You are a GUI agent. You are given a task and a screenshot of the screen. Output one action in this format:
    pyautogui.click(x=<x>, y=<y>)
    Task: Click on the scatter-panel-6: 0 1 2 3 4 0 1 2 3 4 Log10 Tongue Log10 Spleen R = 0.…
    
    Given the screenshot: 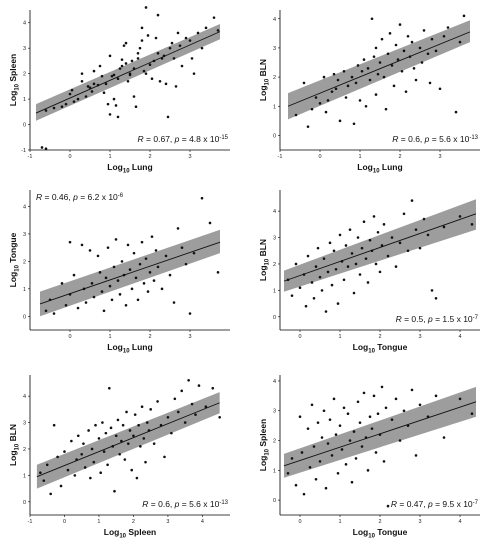 What is the action you would take?
    pyautogui.click(x=369, y=457)
    